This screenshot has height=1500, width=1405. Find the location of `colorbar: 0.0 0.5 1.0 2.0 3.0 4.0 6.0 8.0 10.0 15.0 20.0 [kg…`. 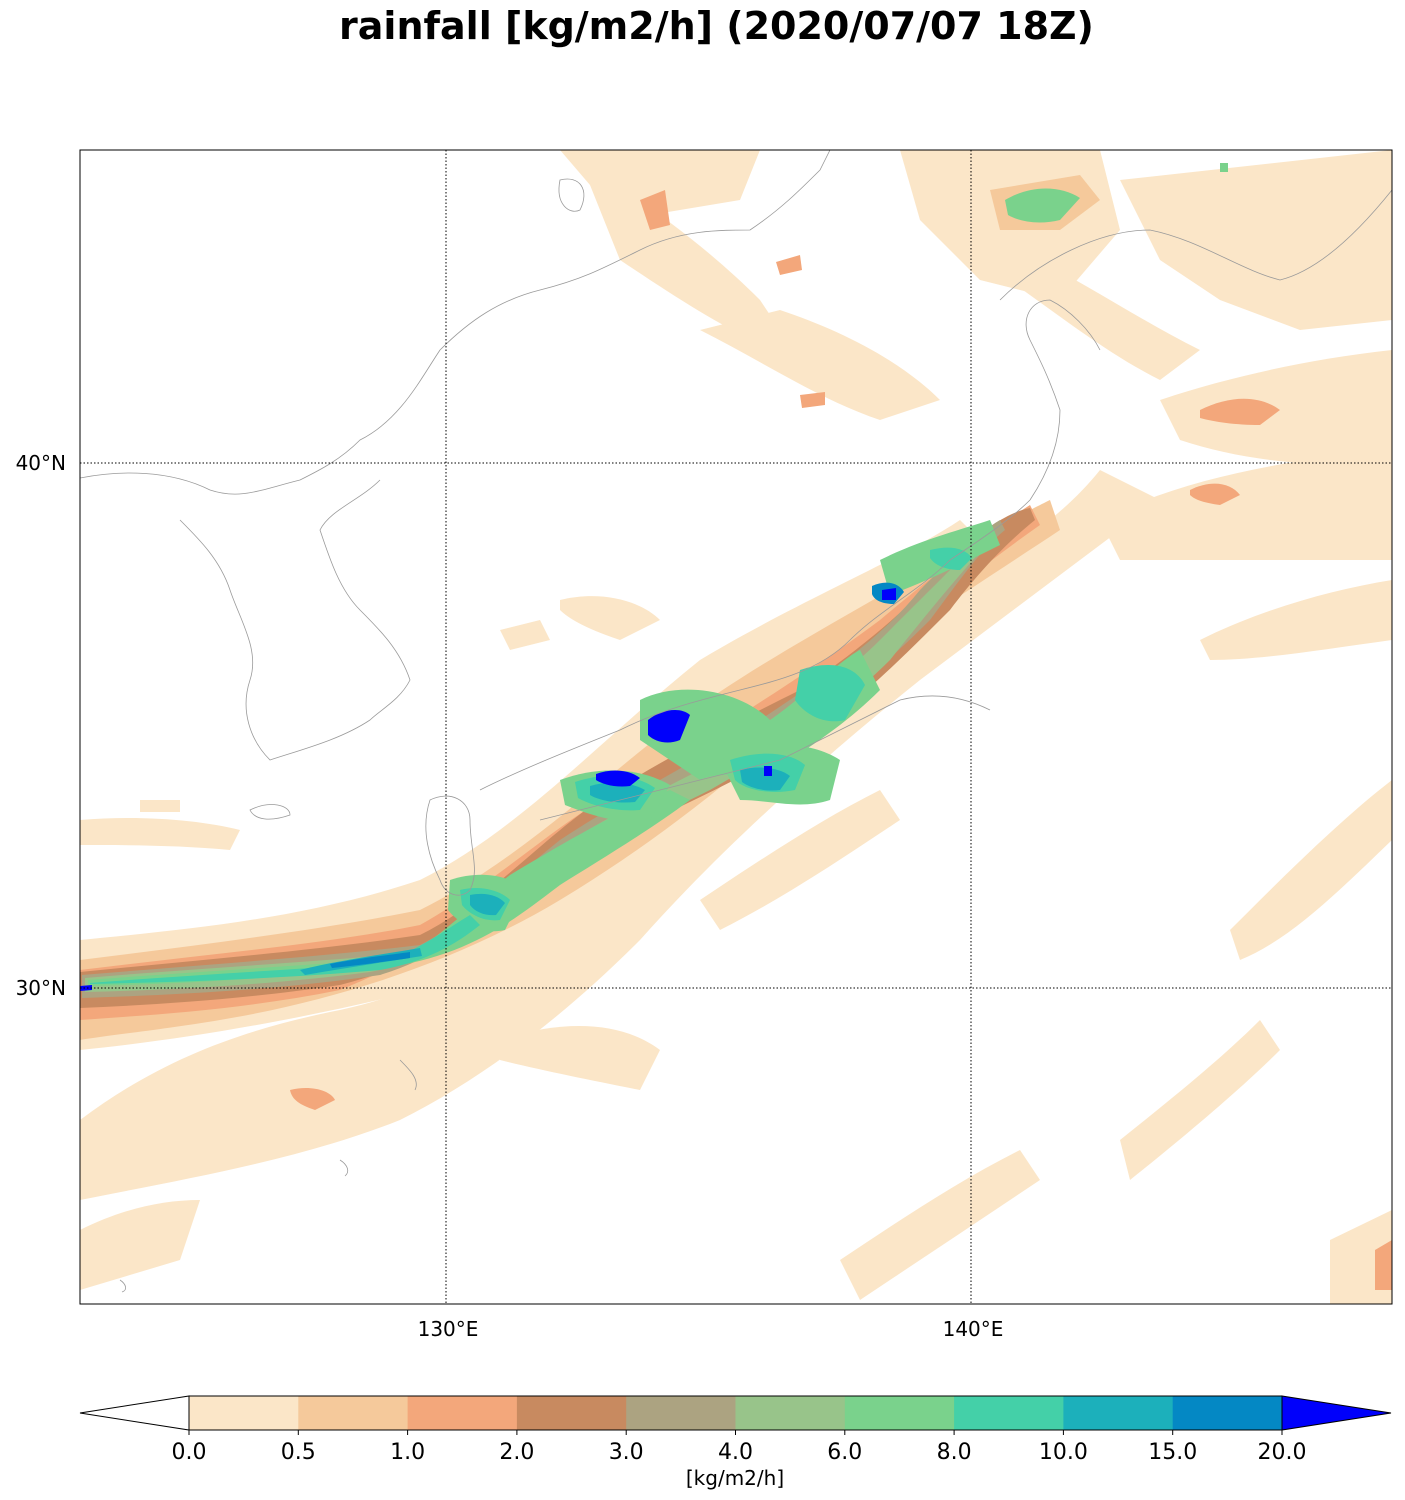

colorbar: 0.0 0.5 1.0 2.0 3.0 4.0 6.0 8.0 10.0 15.0 20.0 [kg… is located at coordinates (735, 1442).